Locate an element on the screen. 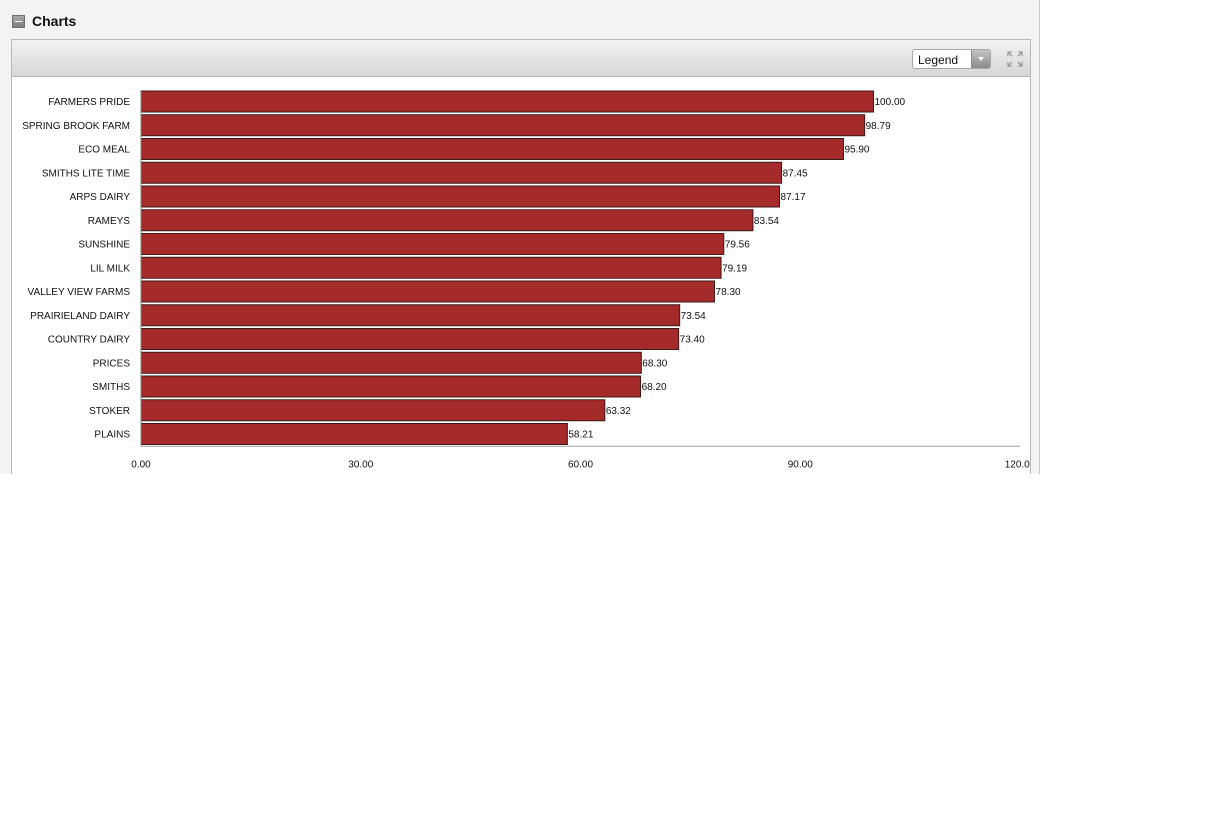 Image resolution: width=1218 pixels, height=834 pixels. collapse-icon is located at coordinates (18, 21).